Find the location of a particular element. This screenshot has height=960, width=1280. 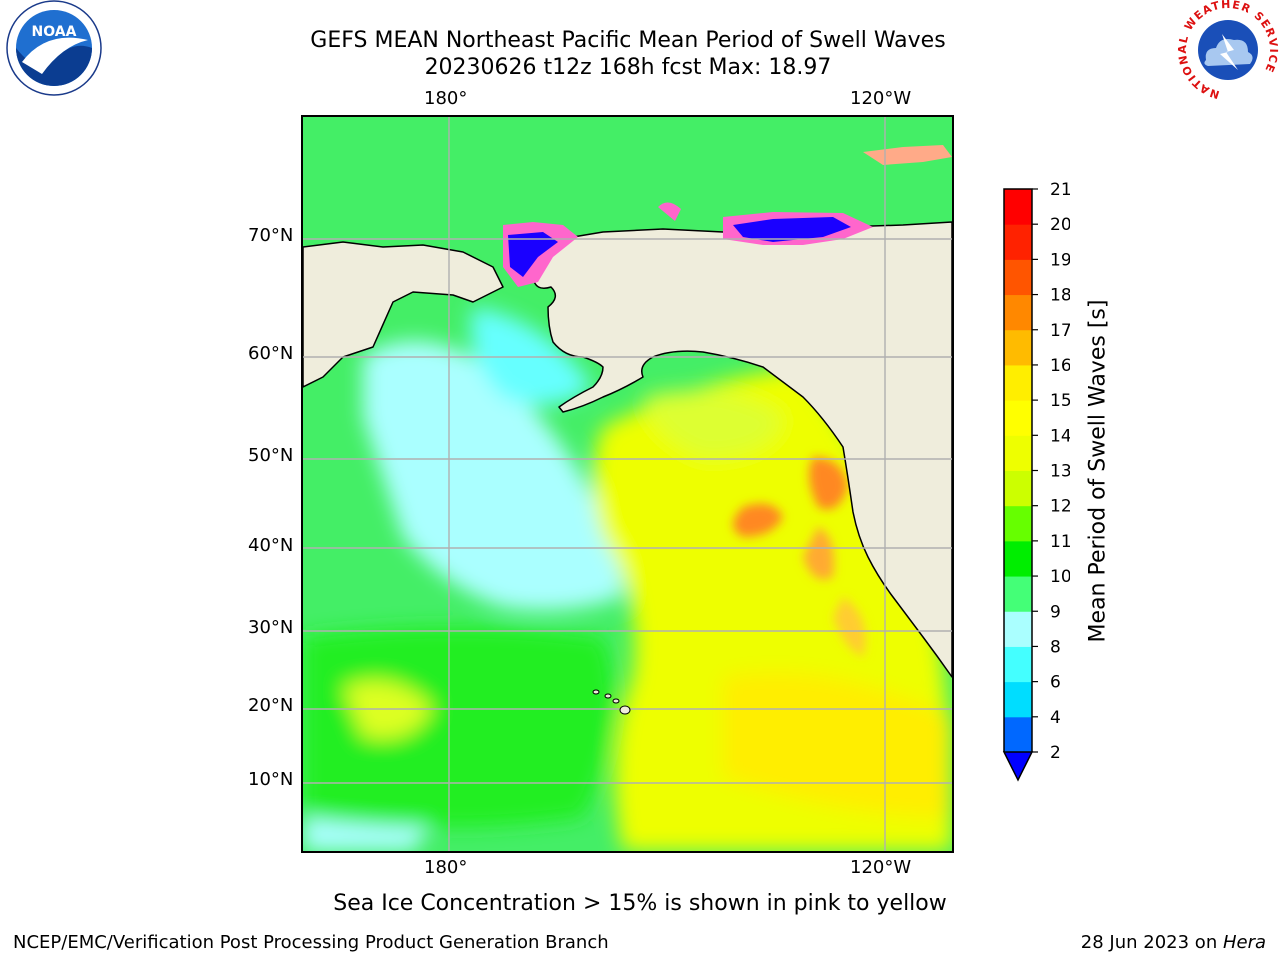

colorbar-tick-label: 17 is located at coordinates (1060, 331).